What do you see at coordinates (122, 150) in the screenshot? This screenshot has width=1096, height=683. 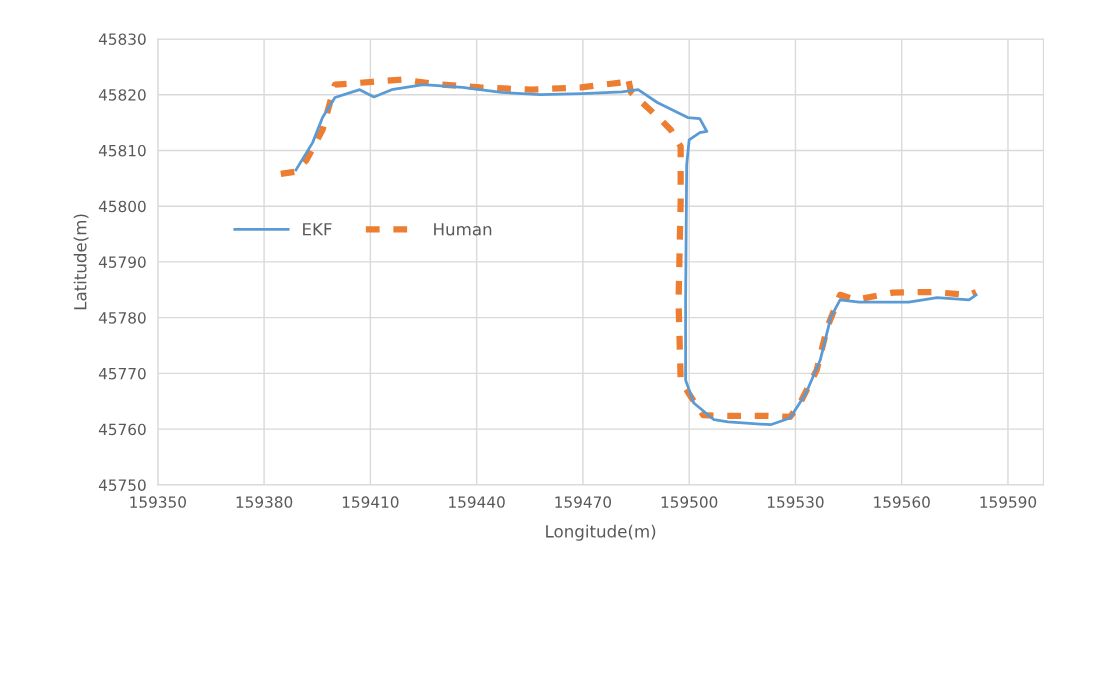 I see `y-tick-label: 45810` at bounding box center [122, 150].